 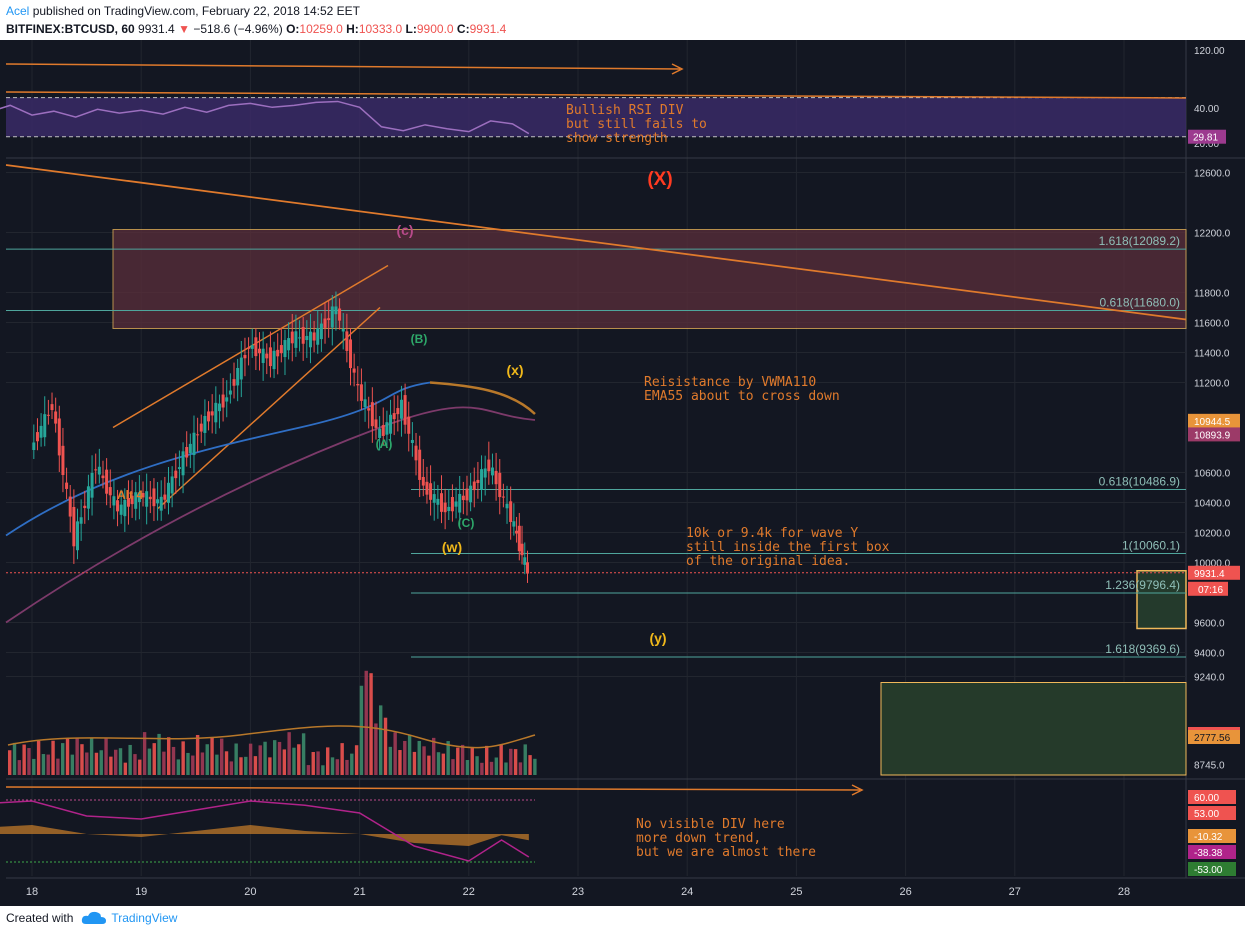 I want to click on target-annotation-line: still inside the first box, so click(x=788, y=547).